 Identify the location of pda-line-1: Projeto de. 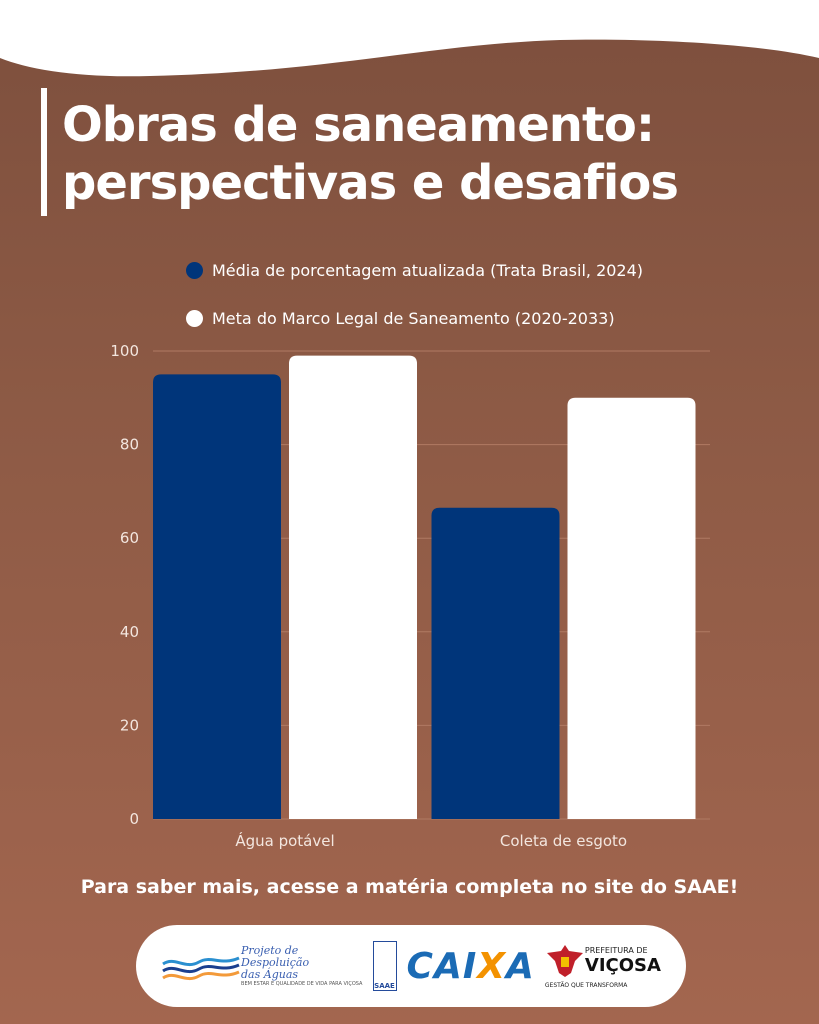
(270, 950).